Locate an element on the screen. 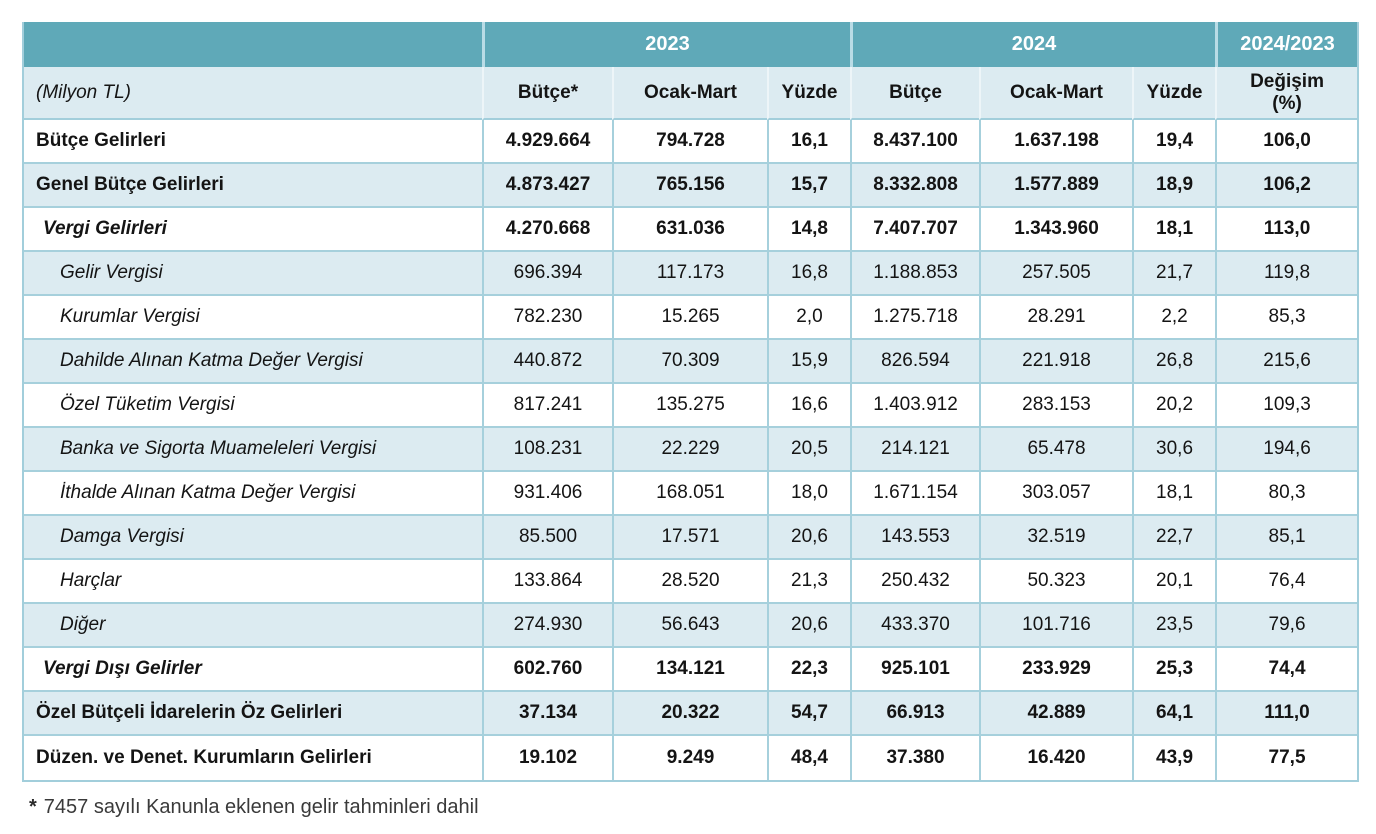 The width and height of the screenshot is (1376, 834). row-label: Dahilde Alınan Katma Değer Vergisi is located at coordinates (253, 362).